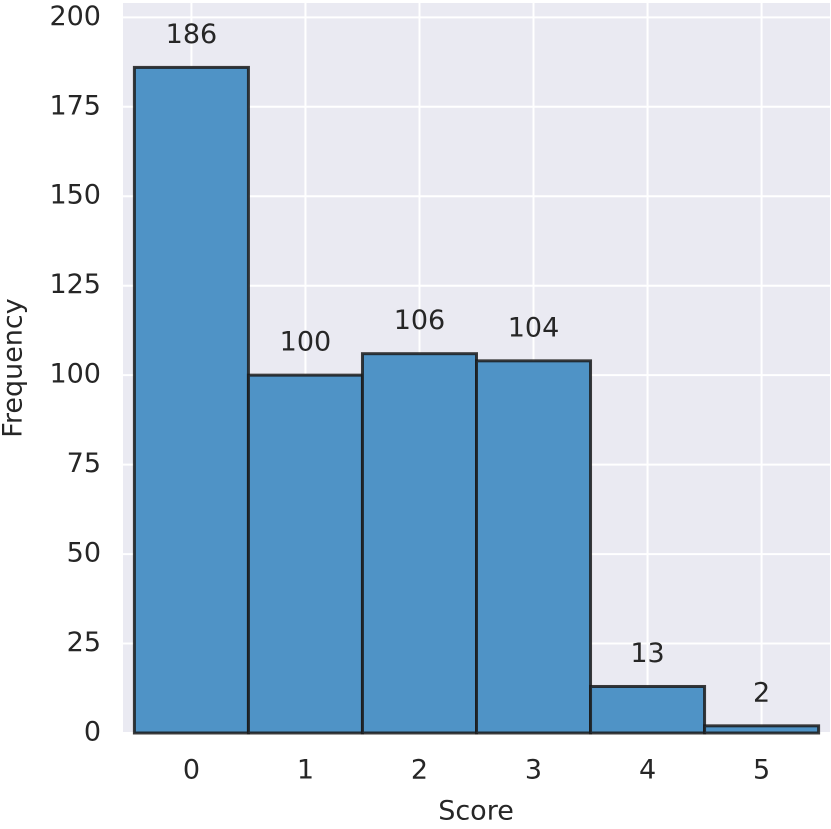 This screenshot has width=831, height=829. What do you see at coordinates (75, 195) in the screenshot?
I see `y-tick-label: 150` at bounding box center [75, 195].